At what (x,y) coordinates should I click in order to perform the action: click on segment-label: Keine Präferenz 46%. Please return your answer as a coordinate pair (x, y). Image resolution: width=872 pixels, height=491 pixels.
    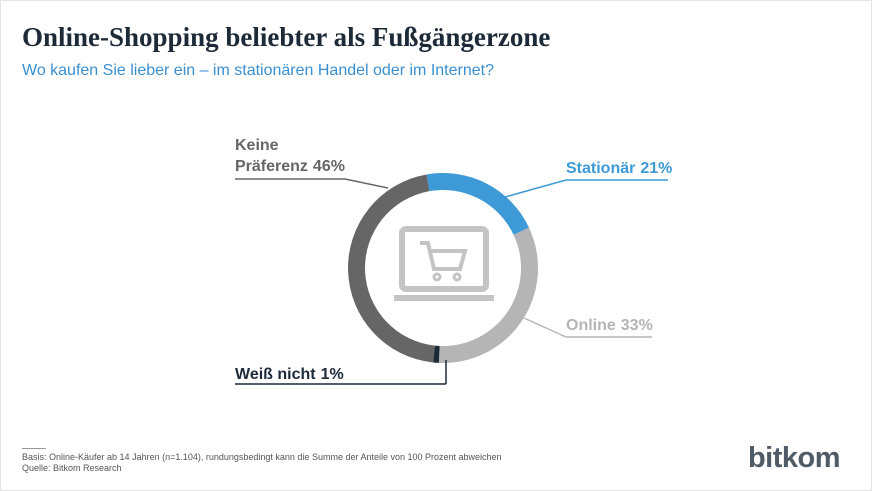
    Looking at the image, I should click on (294, 156).